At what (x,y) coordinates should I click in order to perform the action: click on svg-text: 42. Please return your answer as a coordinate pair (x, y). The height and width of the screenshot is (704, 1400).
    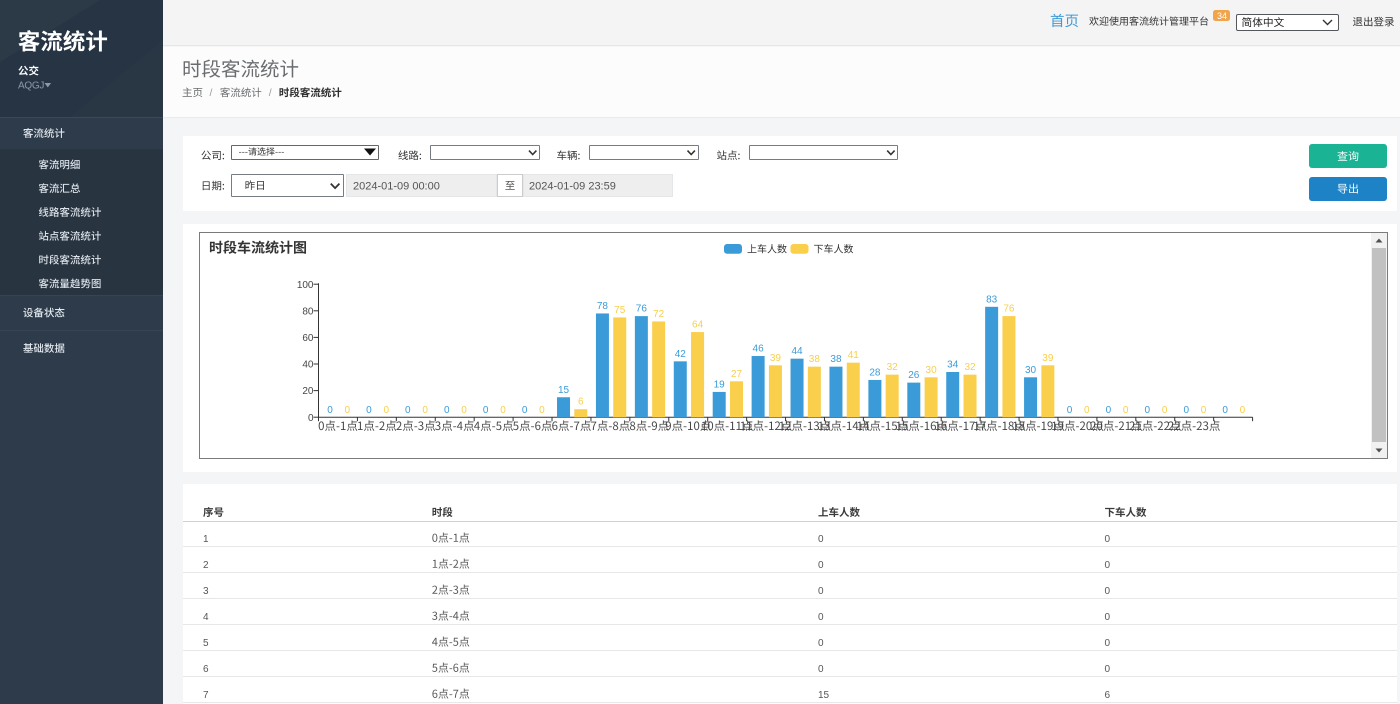
    Looking at the image, I should click on (681, 354).